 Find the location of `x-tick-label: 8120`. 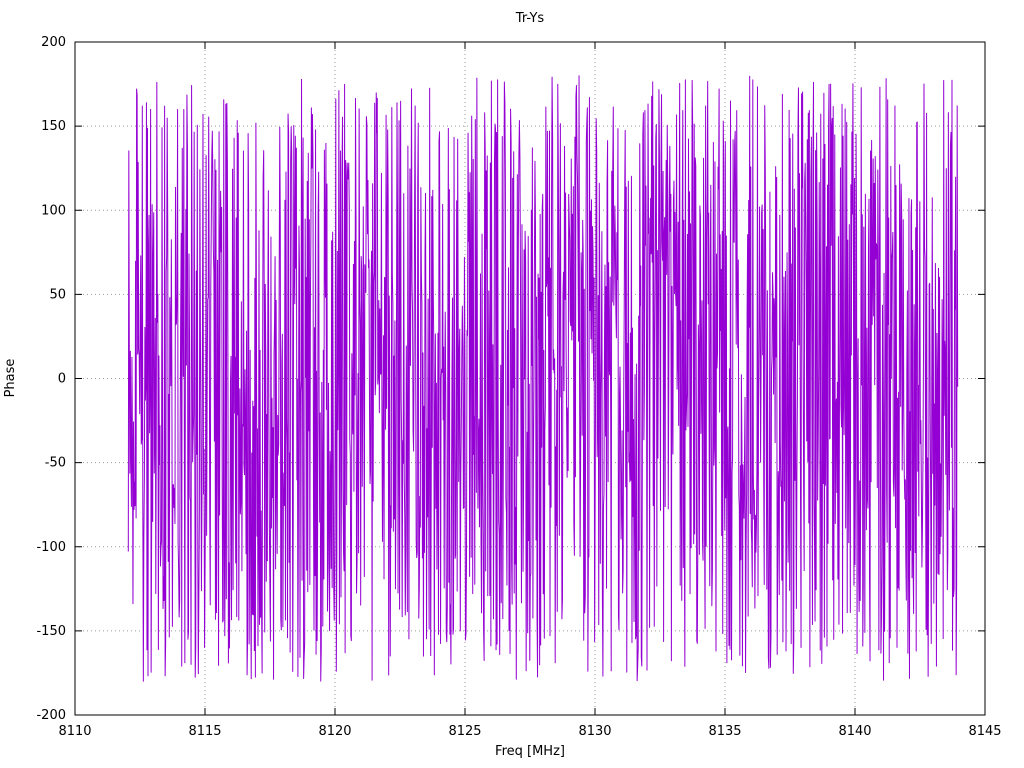

x-tick-label: 8120 is located at coordinates (334, 731).